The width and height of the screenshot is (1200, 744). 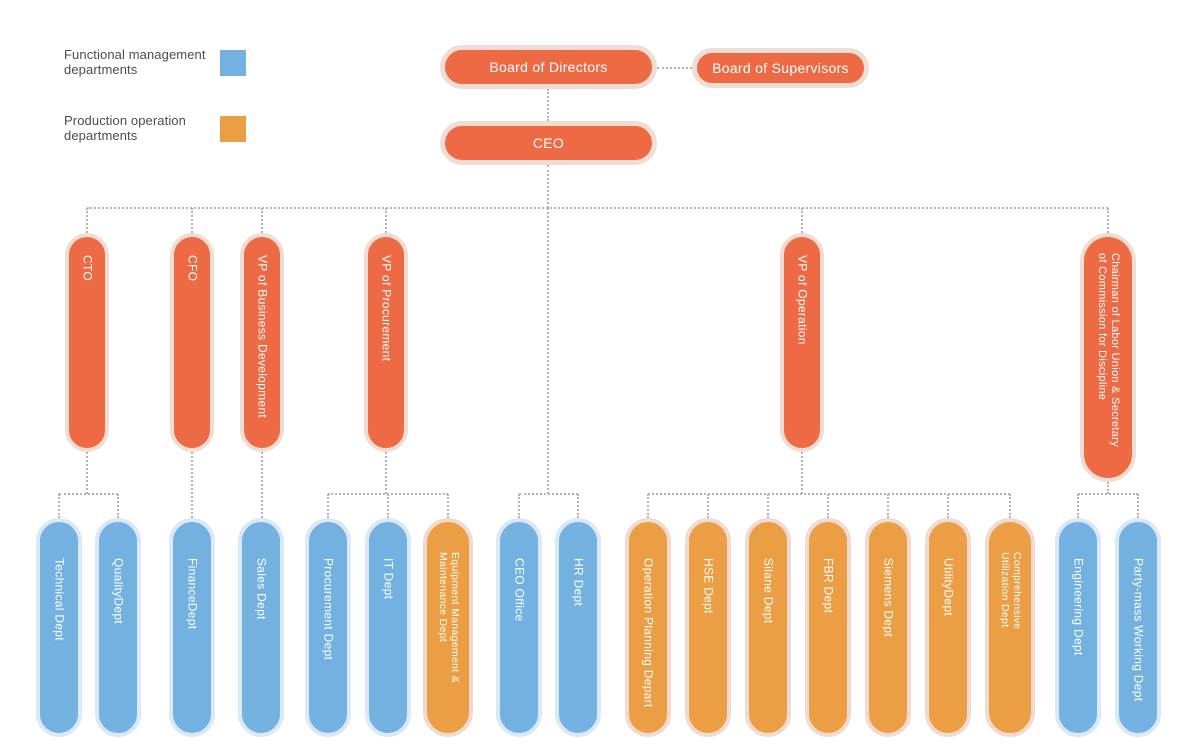 What do you see at coordinates (768, 591) in the screenshot?
I see `org-node-label: Silane Dept` at bounding box center [768, 591].